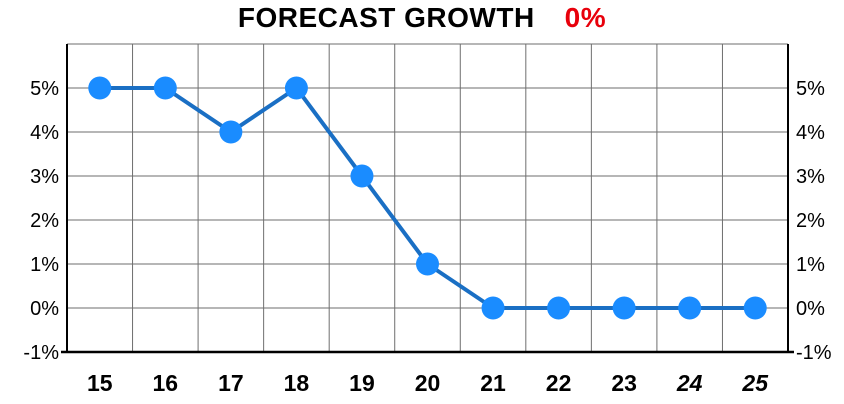 The image size is (844, 404). What do you see at coordinates (41, 353) in the screenshot?
I see `y-tick-label-left: -1%` at bounding box center [41, 353].